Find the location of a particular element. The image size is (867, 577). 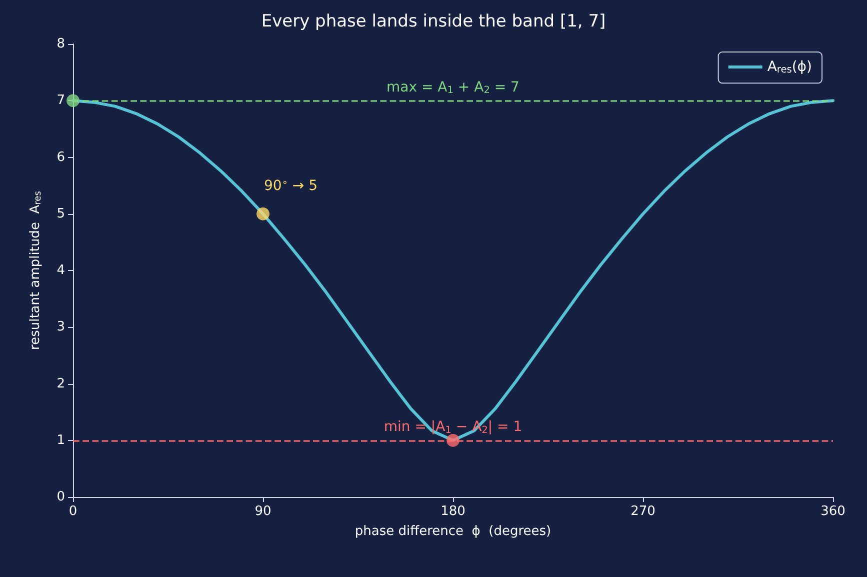

x-tick-label: 180 is located at coordinates (453, 511).